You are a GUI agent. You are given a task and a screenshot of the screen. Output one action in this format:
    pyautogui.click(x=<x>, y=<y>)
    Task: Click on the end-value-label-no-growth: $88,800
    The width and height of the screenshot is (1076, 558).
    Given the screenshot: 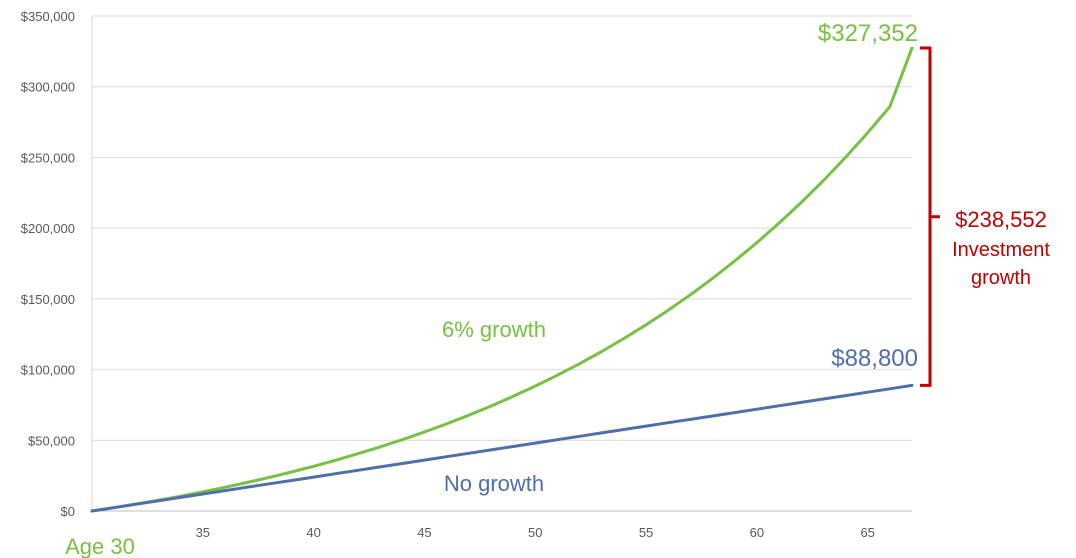 What is the action you would take?
    pyautogui.click(x=874, y=358)
    